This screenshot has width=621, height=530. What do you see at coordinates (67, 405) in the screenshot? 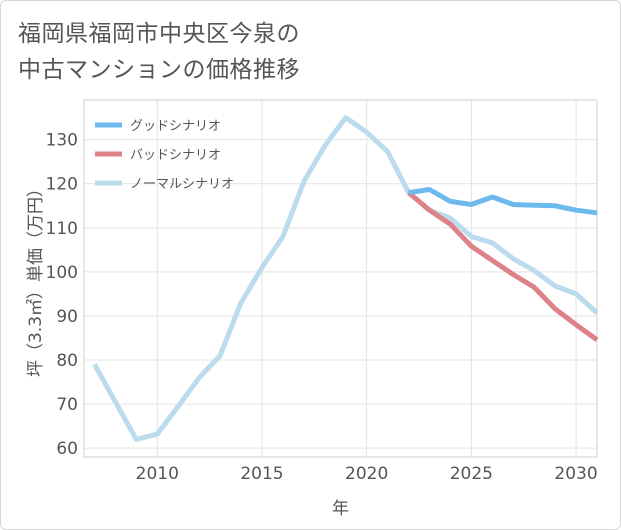
I see `y-tick-label: 70` at bounding box center [67, 405].